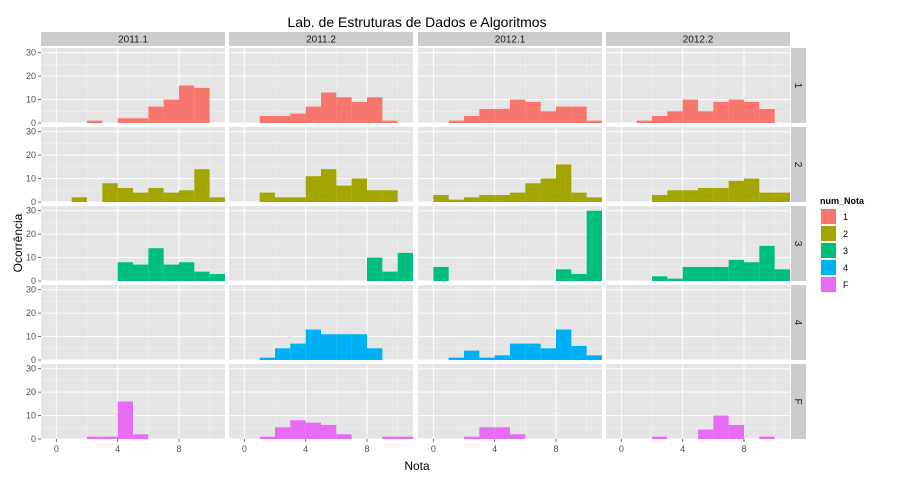 The image size is (900, 480). What do you see at coordinates (133, 40) in the screenshot?
I see `column-strip-label: 2011.1` at bounding box center [133, 40].